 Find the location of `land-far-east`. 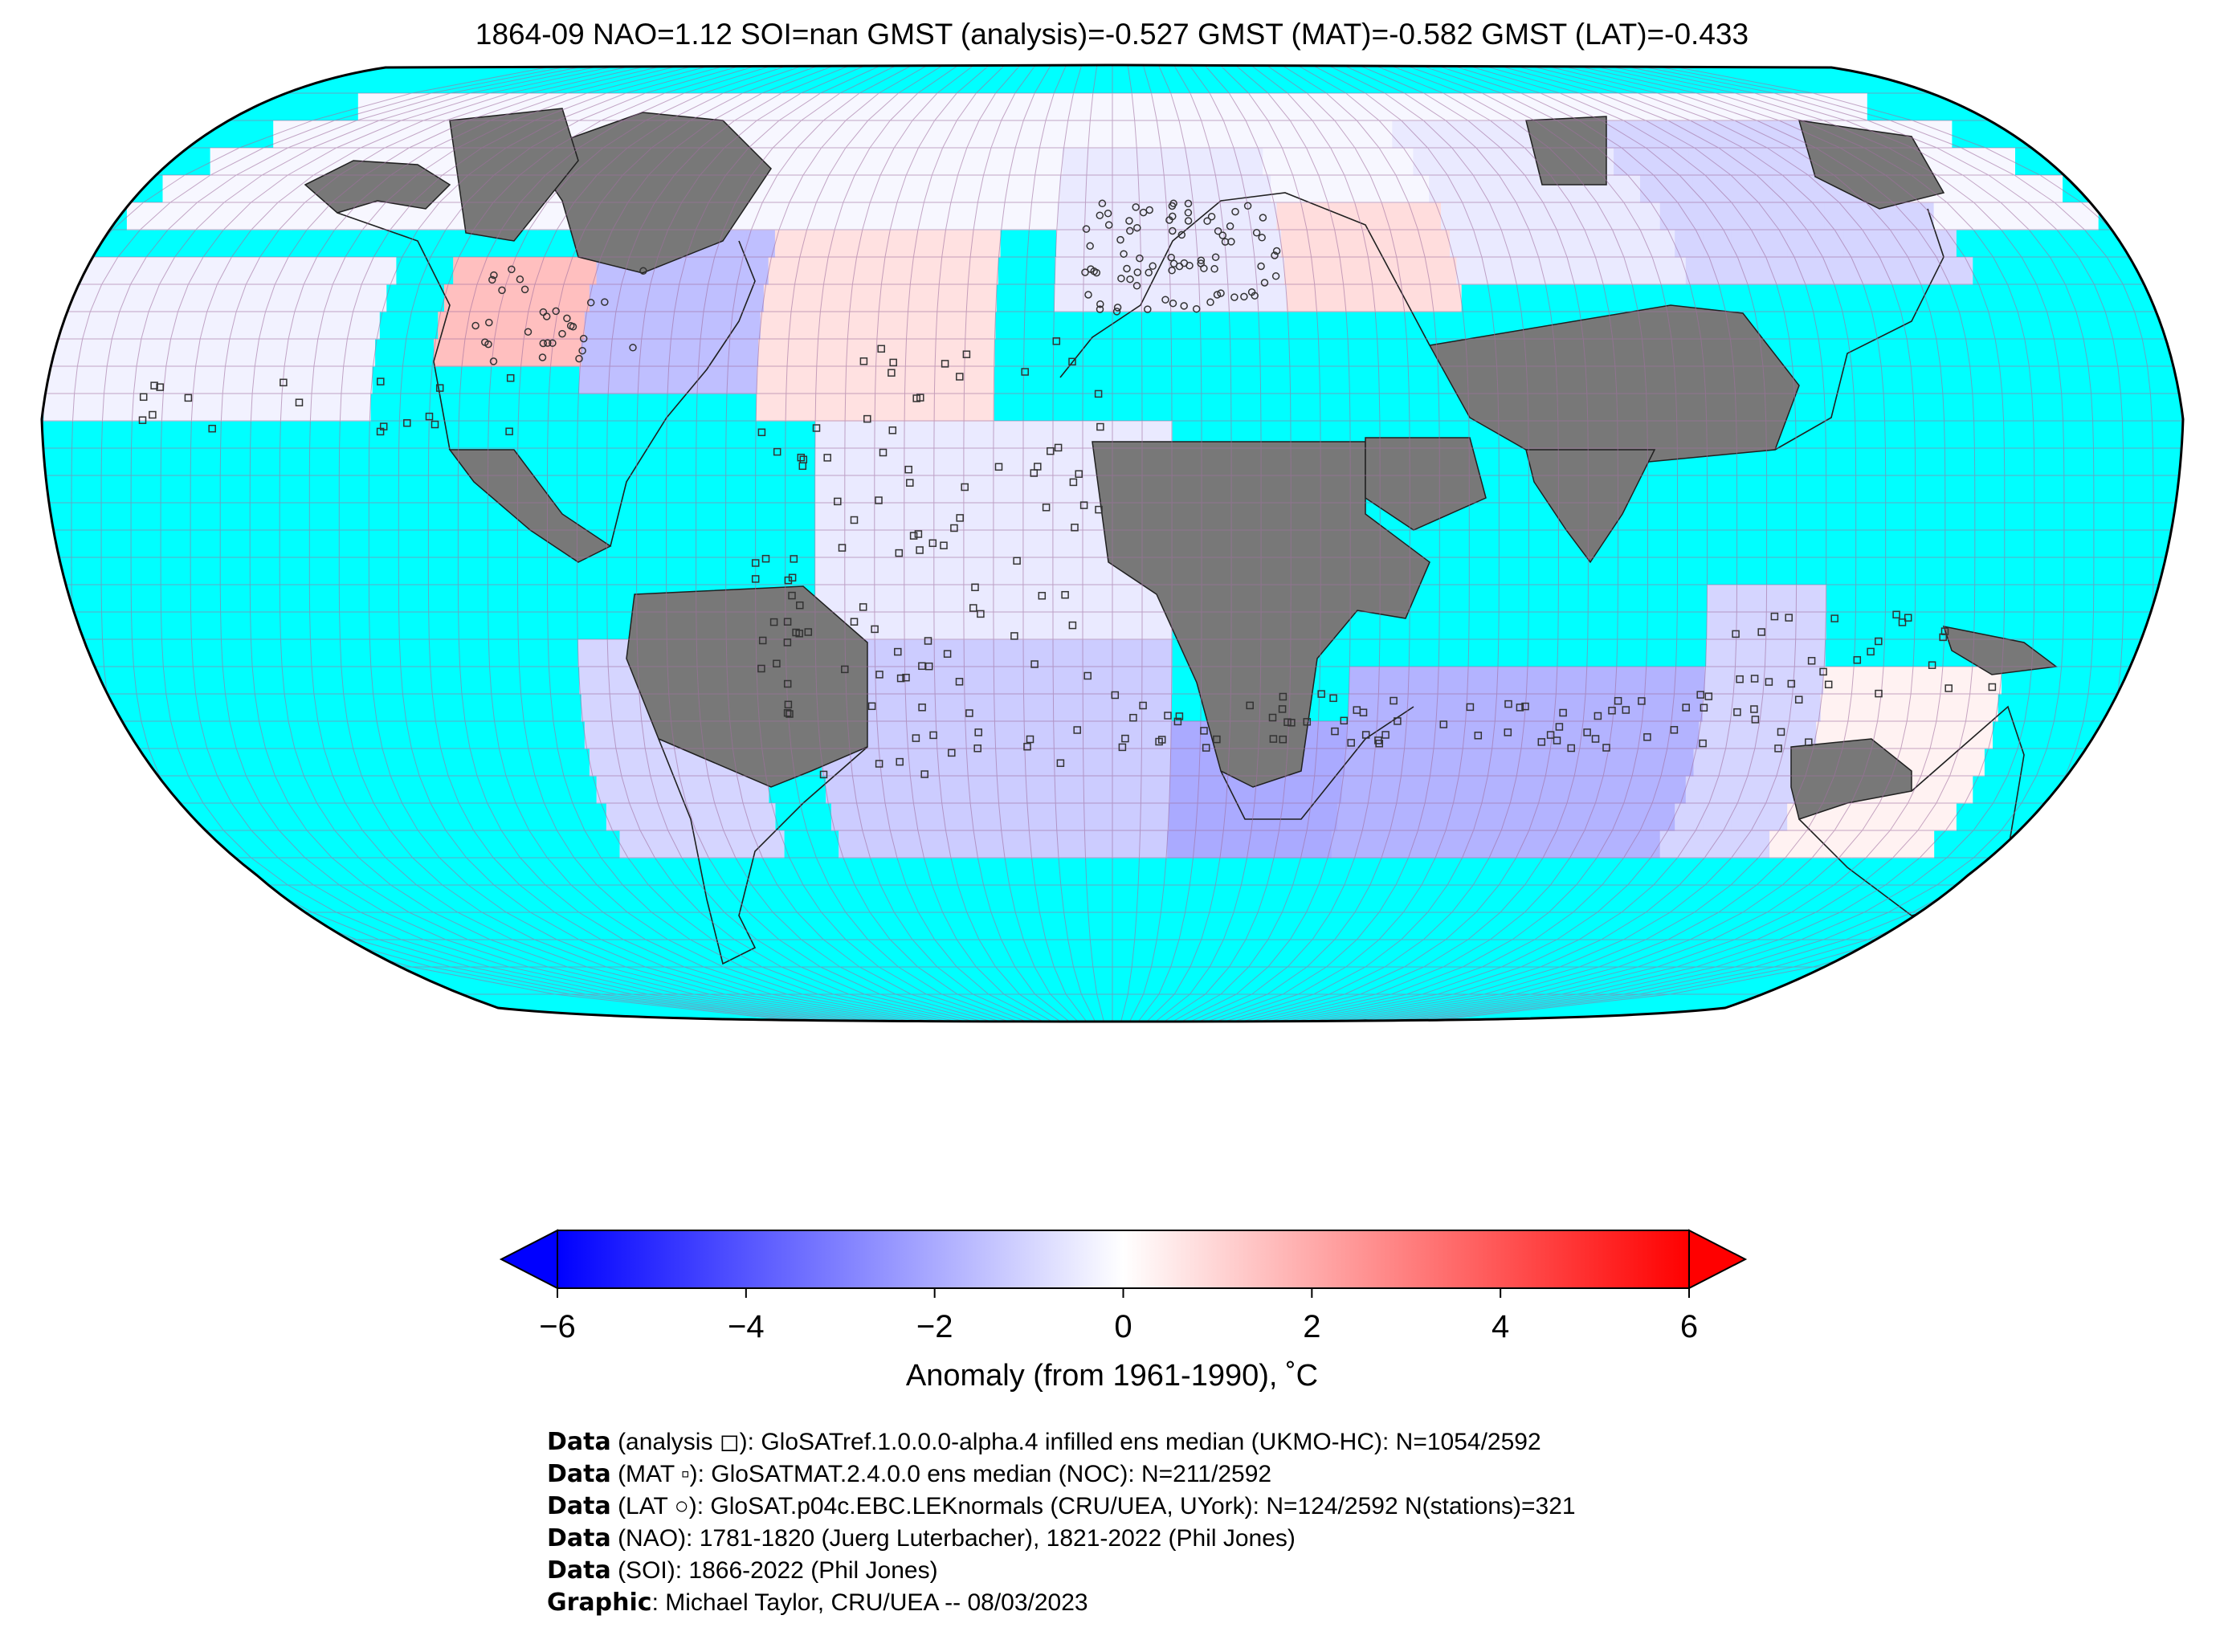

land-far-east is located at coordinates (1871, 165).